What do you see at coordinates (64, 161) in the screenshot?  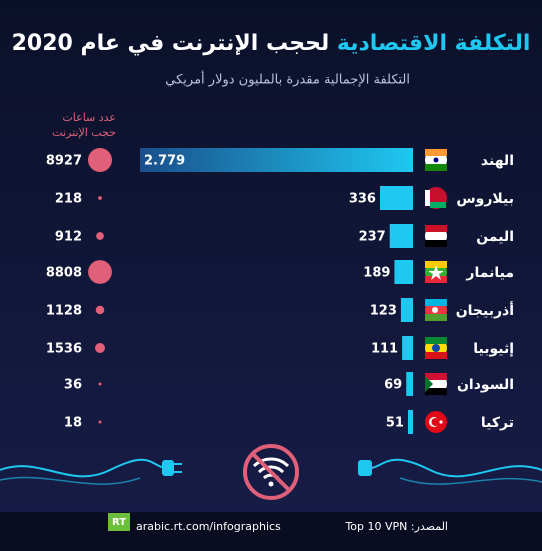 I see `hours-label: 8927` at bounding box center [64, 161].